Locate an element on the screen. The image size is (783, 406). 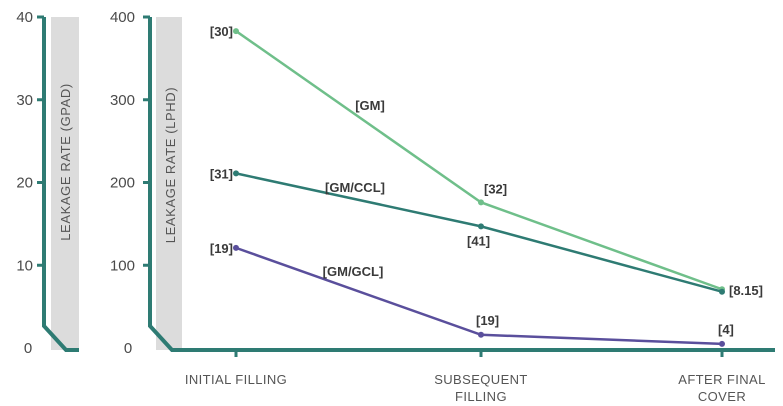
left-axis-line is located at coordinates (60, 184).